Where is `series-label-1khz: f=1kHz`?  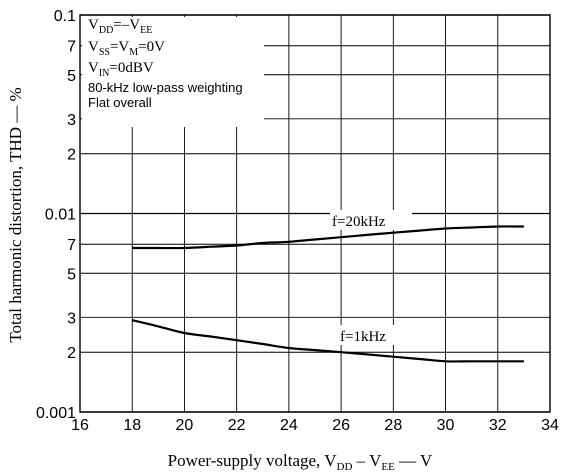
series-label-1khz: f=1kHz is located at coordinates (363, 337).